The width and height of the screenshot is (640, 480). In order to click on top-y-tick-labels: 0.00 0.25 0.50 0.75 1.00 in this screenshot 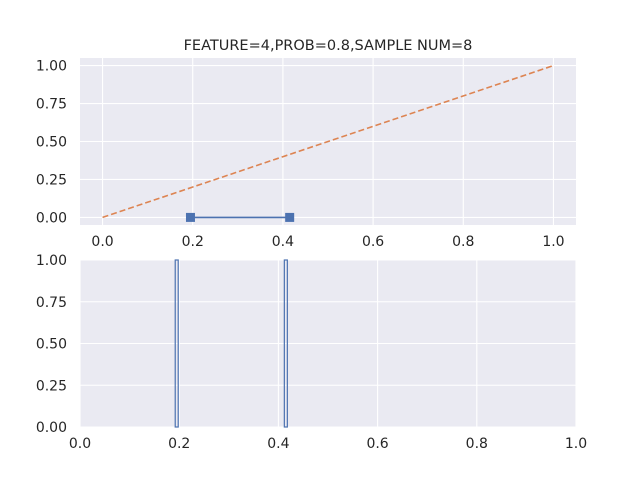, I will do `click(51, 143)`.